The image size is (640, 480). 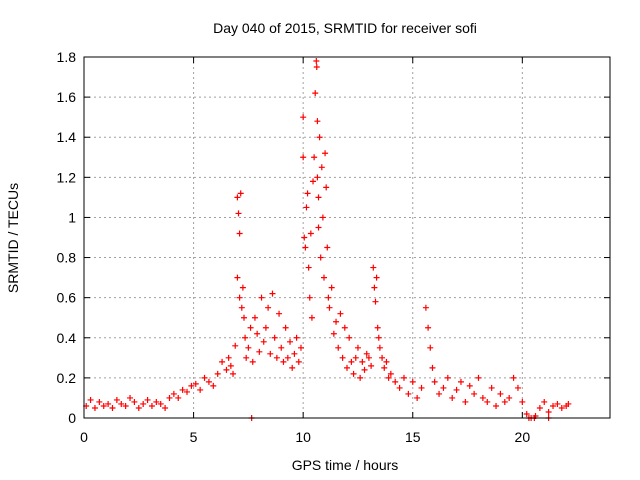 What do you see at coordinates (72, 217) in the screenshot?
I see `y-tick-label: 1` at bounding box center [72, 217].